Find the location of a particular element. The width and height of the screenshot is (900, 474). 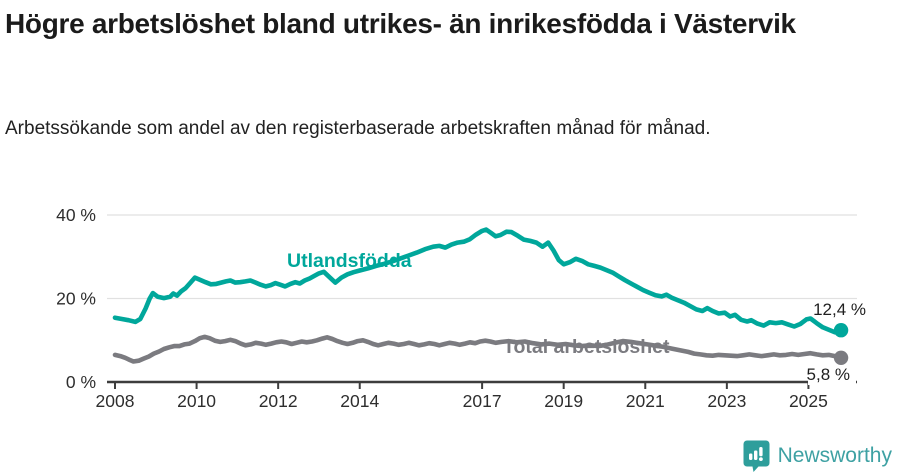

x-tick-label: 2008 is located at coordinates (115, 401).